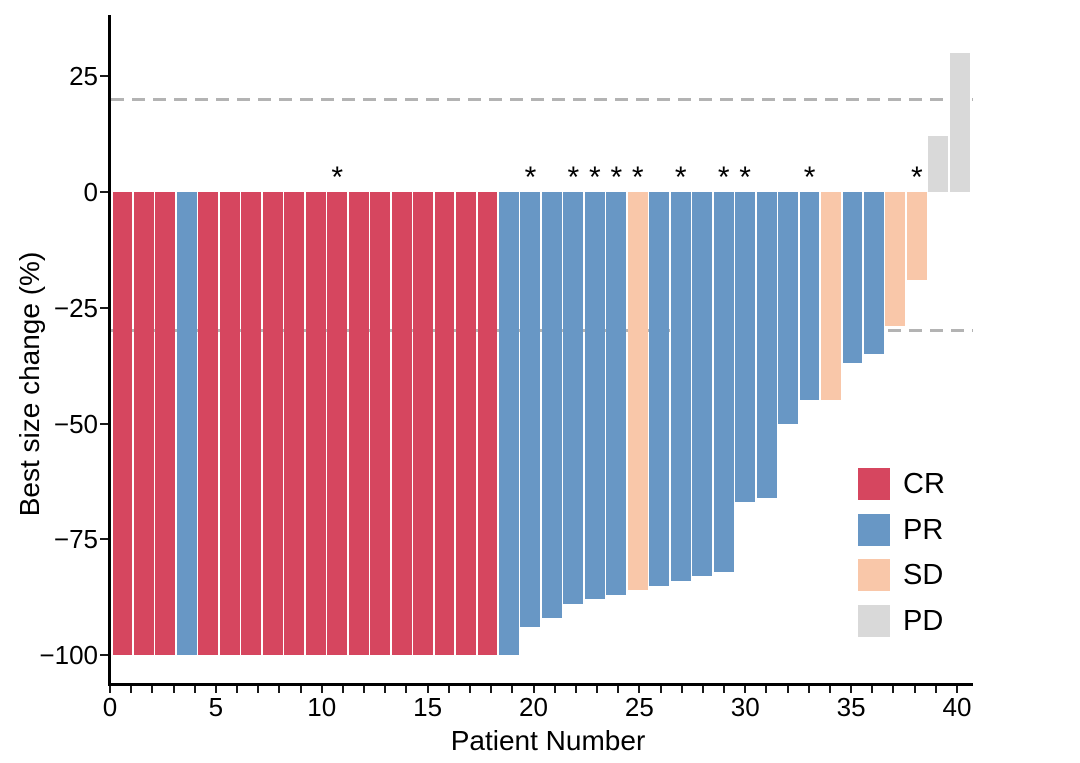 Image resolution: width=1080 pixels, height=763 pixels. I want to click on y-tick-label-−100: −100, so click(68, 655).